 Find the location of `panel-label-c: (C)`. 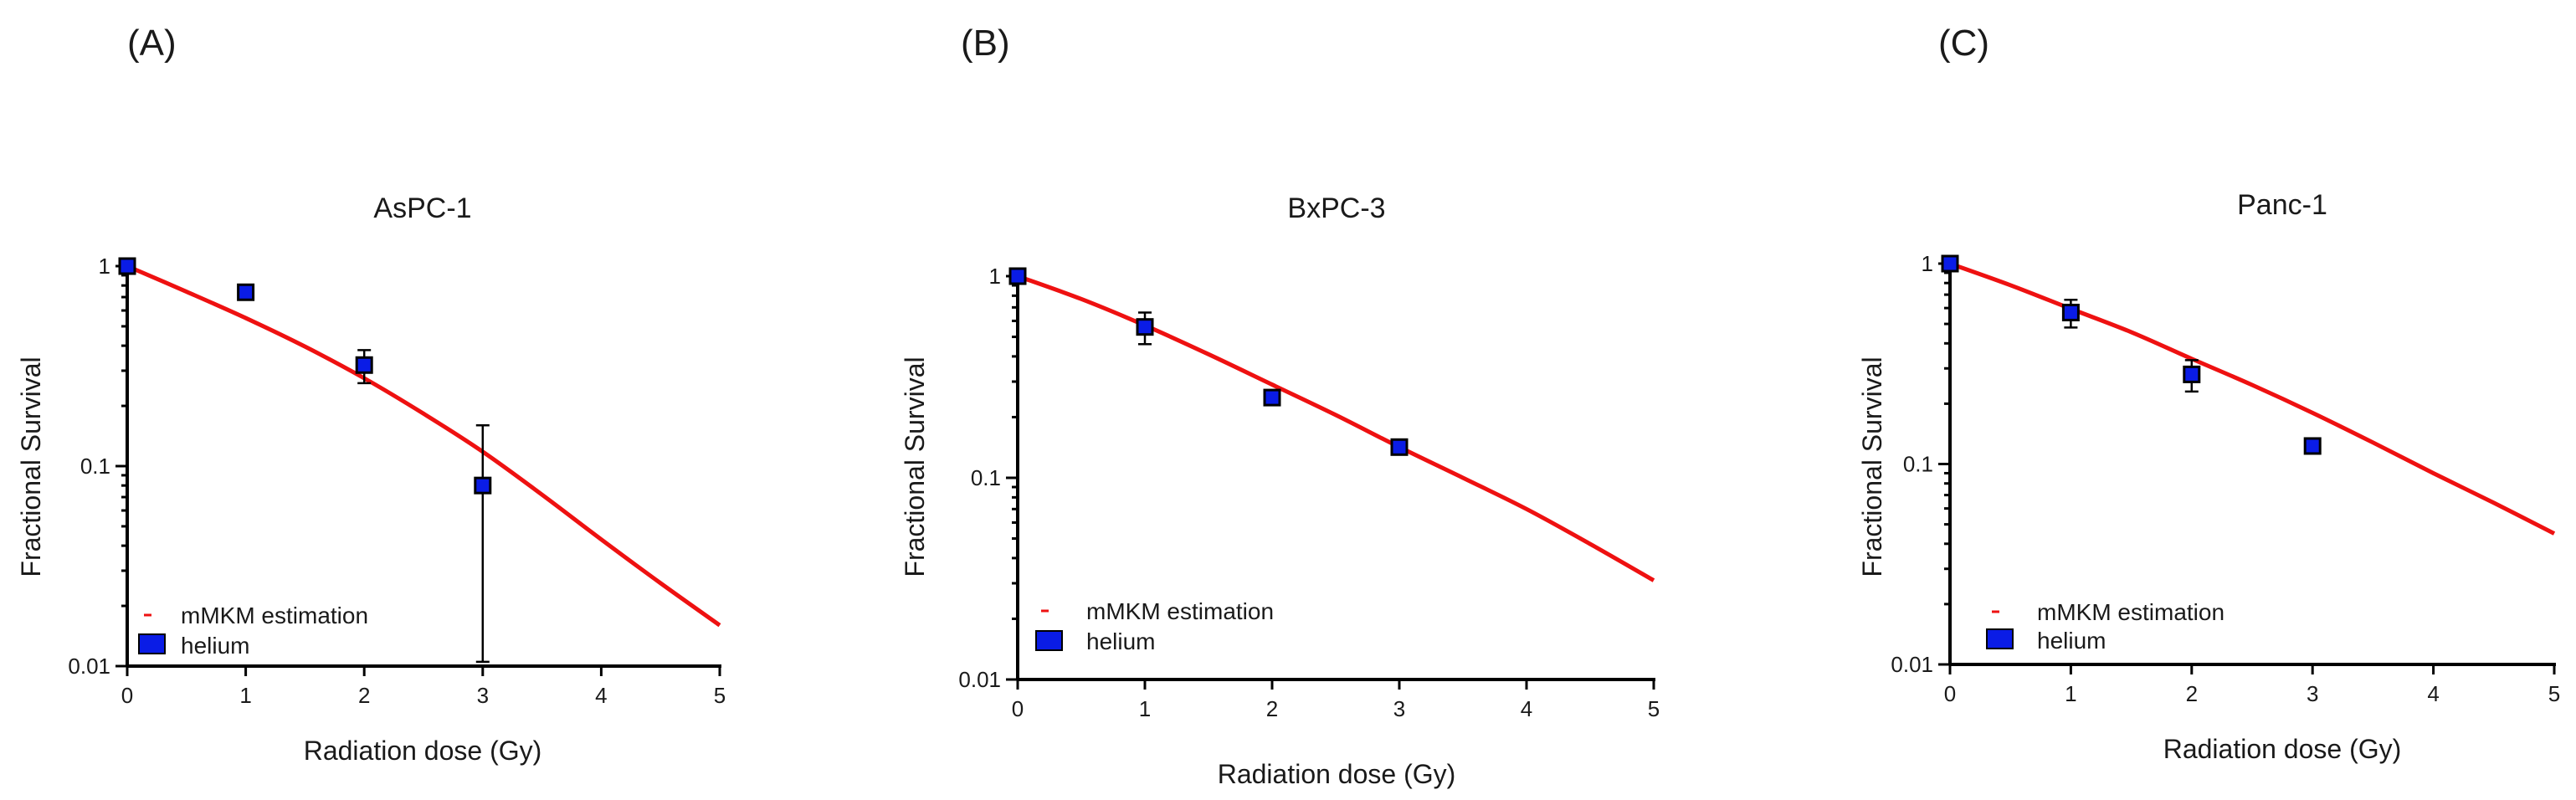

panel-label-c: (C) is located at coordinates (1963, 43).